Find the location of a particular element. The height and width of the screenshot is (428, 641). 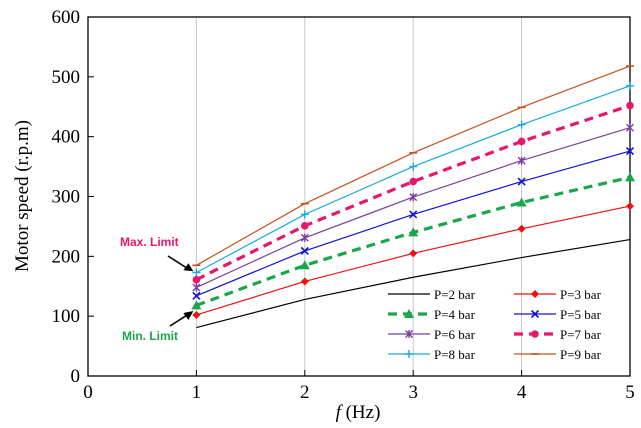

data-point-s7-x2 is located at coordinates (304, 214).